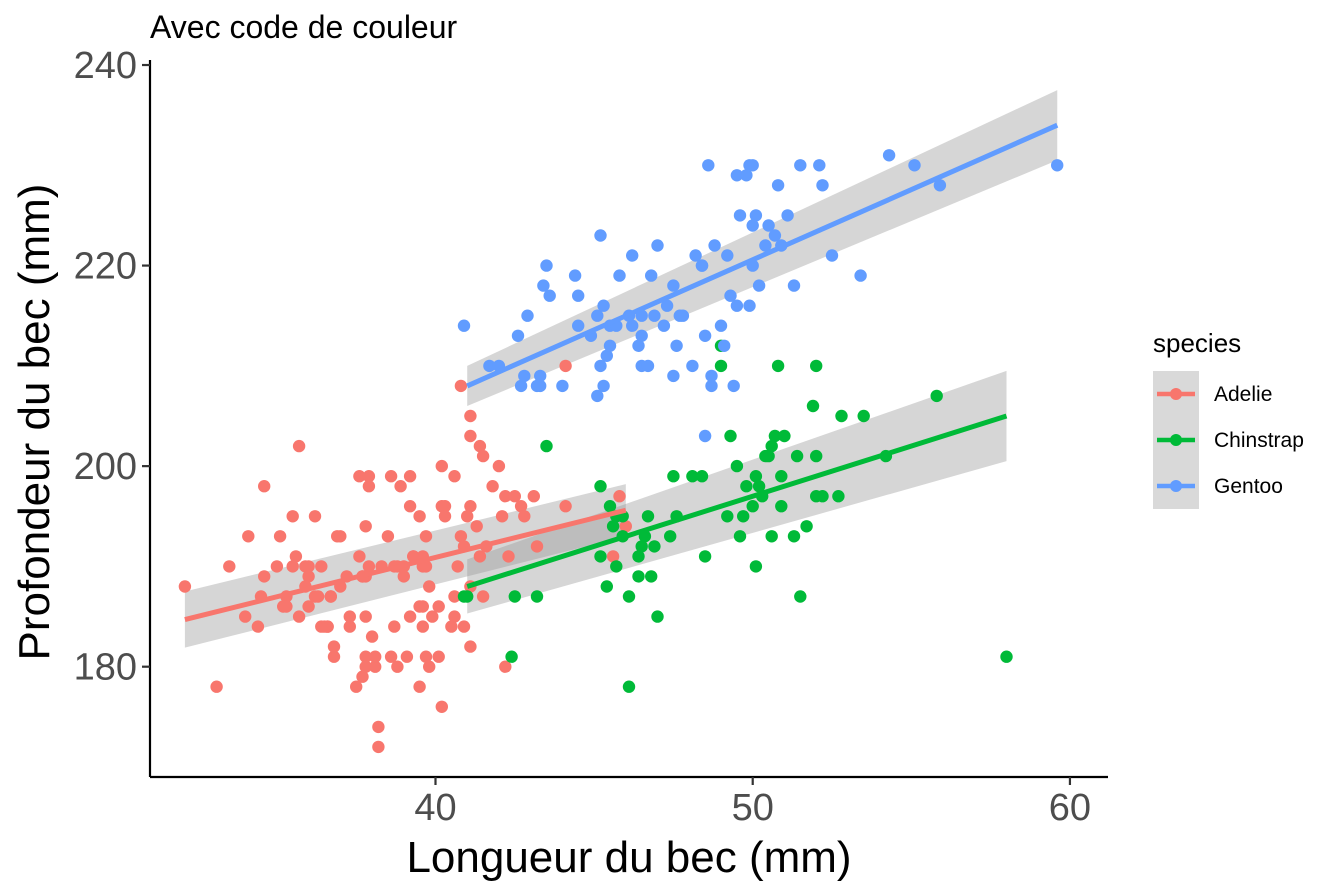 This screenshot has height=895, width=1344. I want to click on legend-items: Adelie Chinstrap Gentoo, so click(1228, 440).